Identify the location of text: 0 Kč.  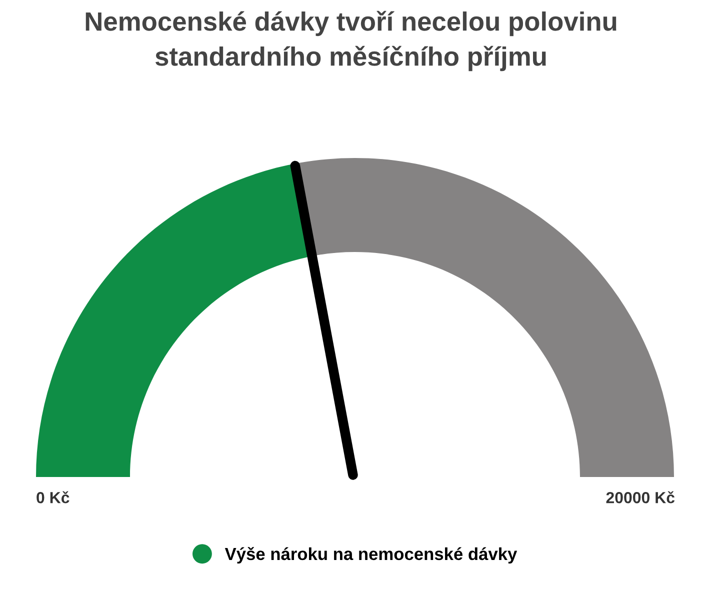
(53, 497).